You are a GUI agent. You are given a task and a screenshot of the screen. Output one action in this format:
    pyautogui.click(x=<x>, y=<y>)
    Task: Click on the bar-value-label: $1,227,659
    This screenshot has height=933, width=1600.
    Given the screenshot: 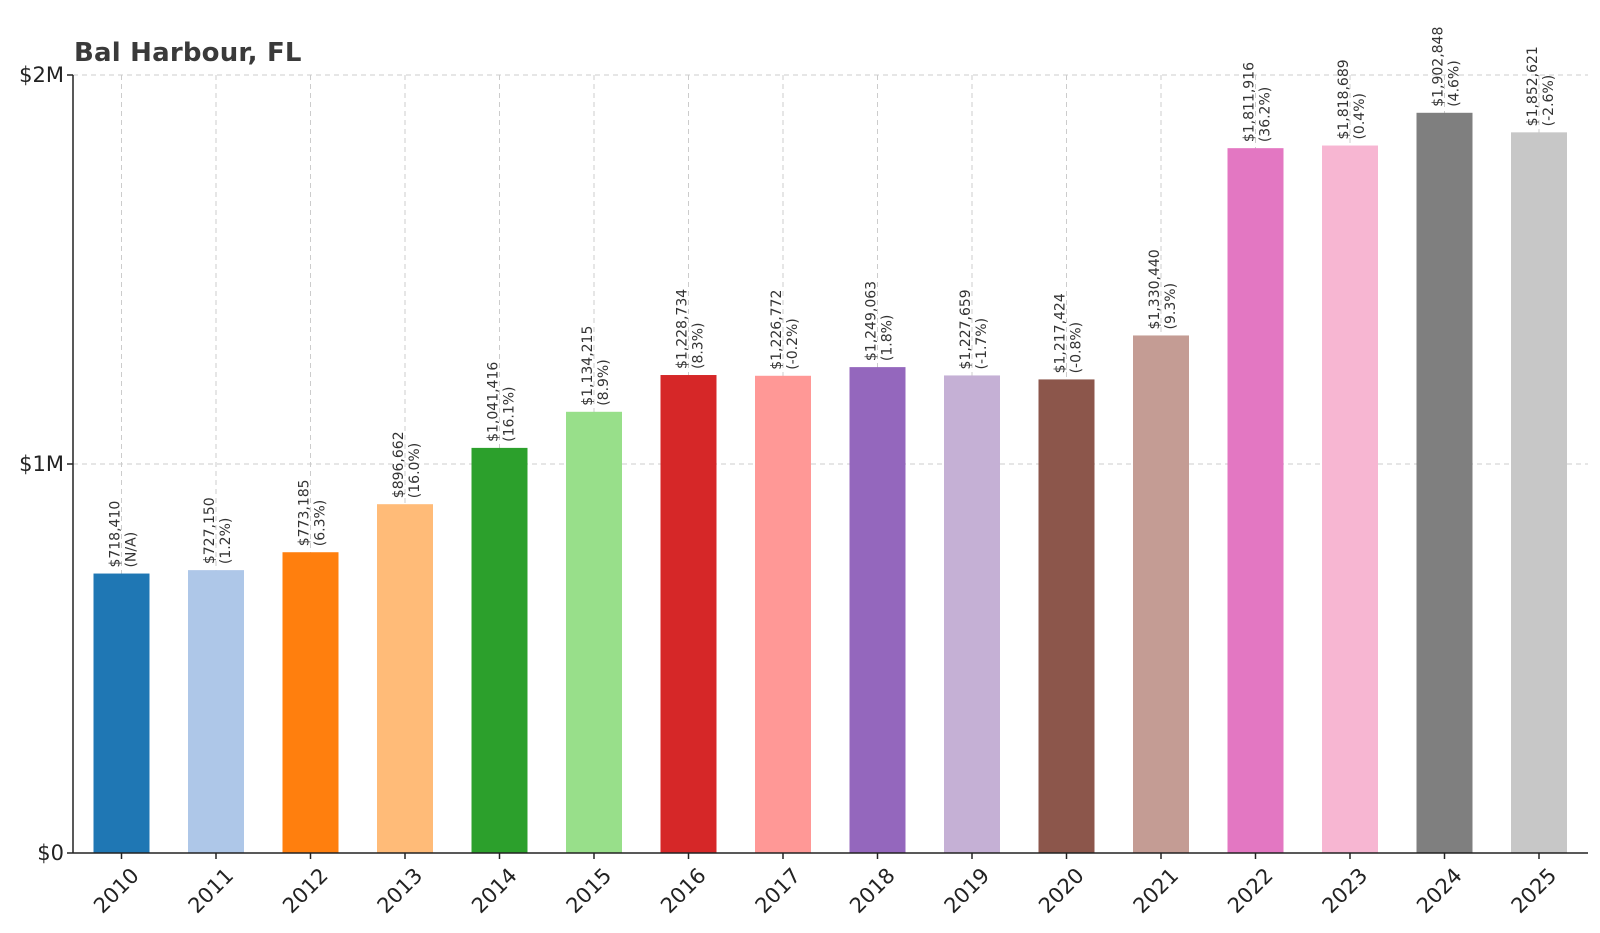 What is the action you would take?
    pyautogui.click(x=966, y=329)
    